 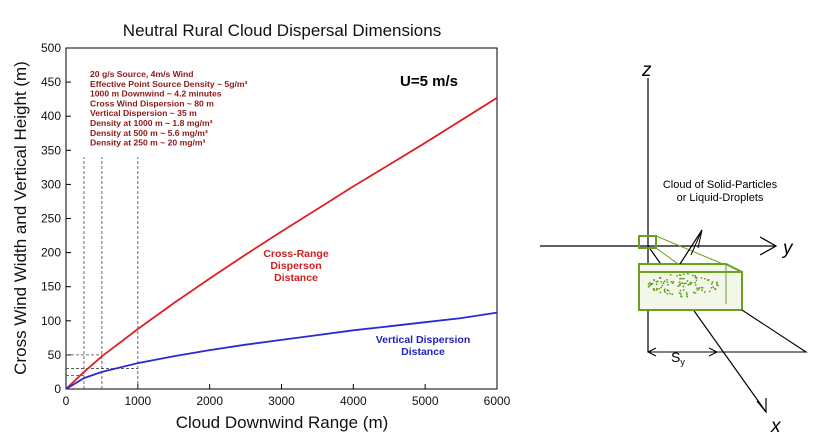 I want to click on cloud-label-line-1: Cloud of Solid-Particles, so click(x=720, y=185).